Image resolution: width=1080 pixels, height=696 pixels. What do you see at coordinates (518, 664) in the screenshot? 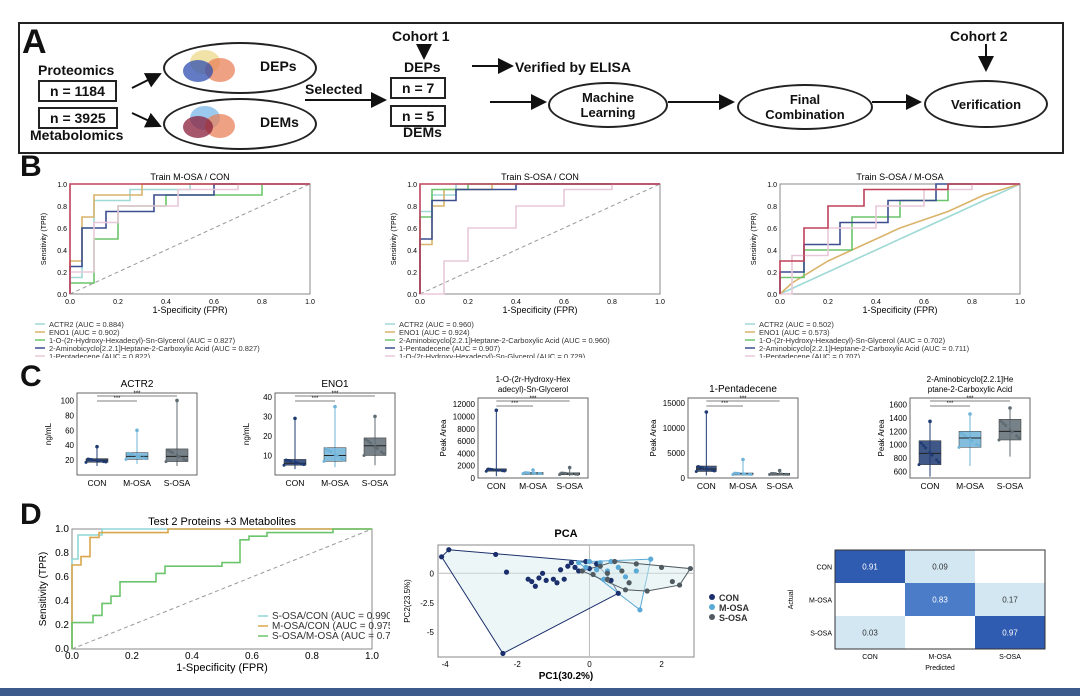
I see `x-tick-label: -2` at bounding box center [518, 664].